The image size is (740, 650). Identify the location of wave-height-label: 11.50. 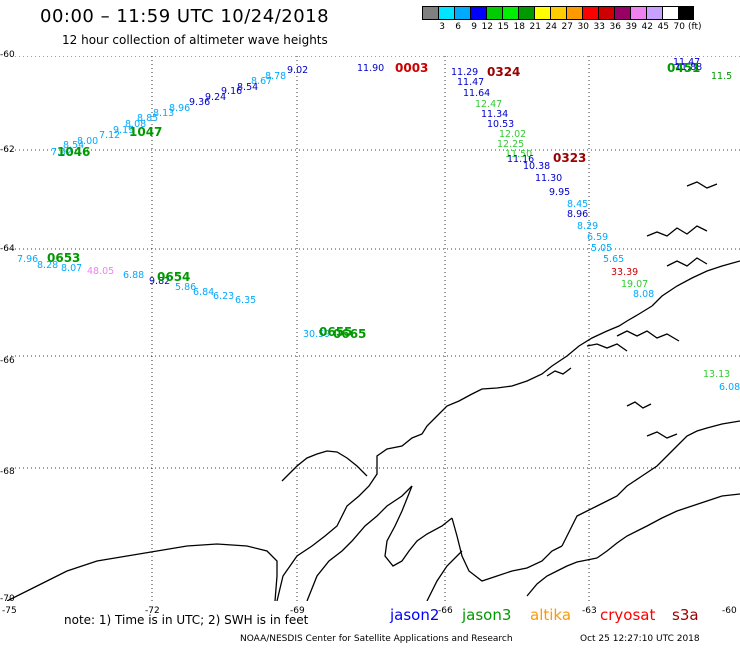
(518, 154).